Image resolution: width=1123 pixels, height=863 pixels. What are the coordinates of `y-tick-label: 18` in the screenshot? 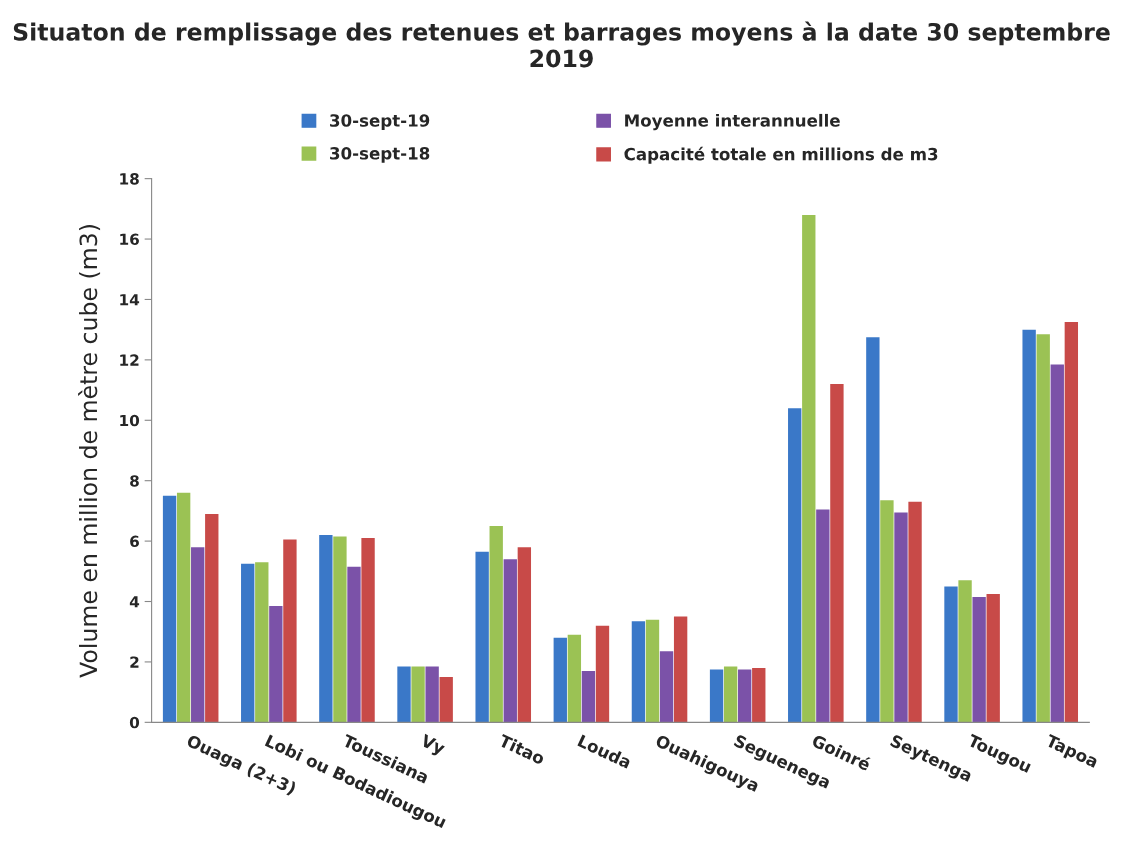 It's located at (129, 179).